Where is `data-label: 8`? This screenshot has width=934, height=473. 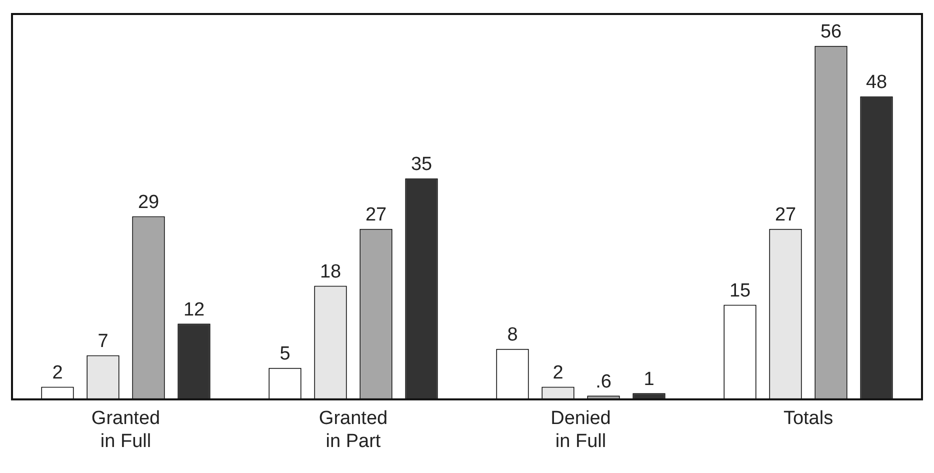
data-label: 8 is located at coordinates (512, 335).